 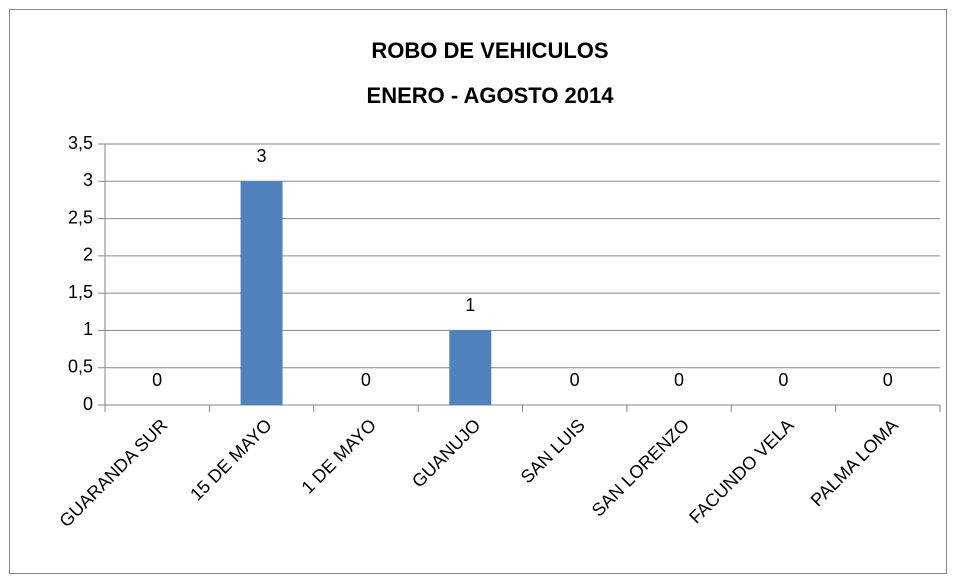 What do you see at coordinates (80, 217) in the screenshot?
I see `y-tick-label: 2,5` at bounding box center [80, 217].